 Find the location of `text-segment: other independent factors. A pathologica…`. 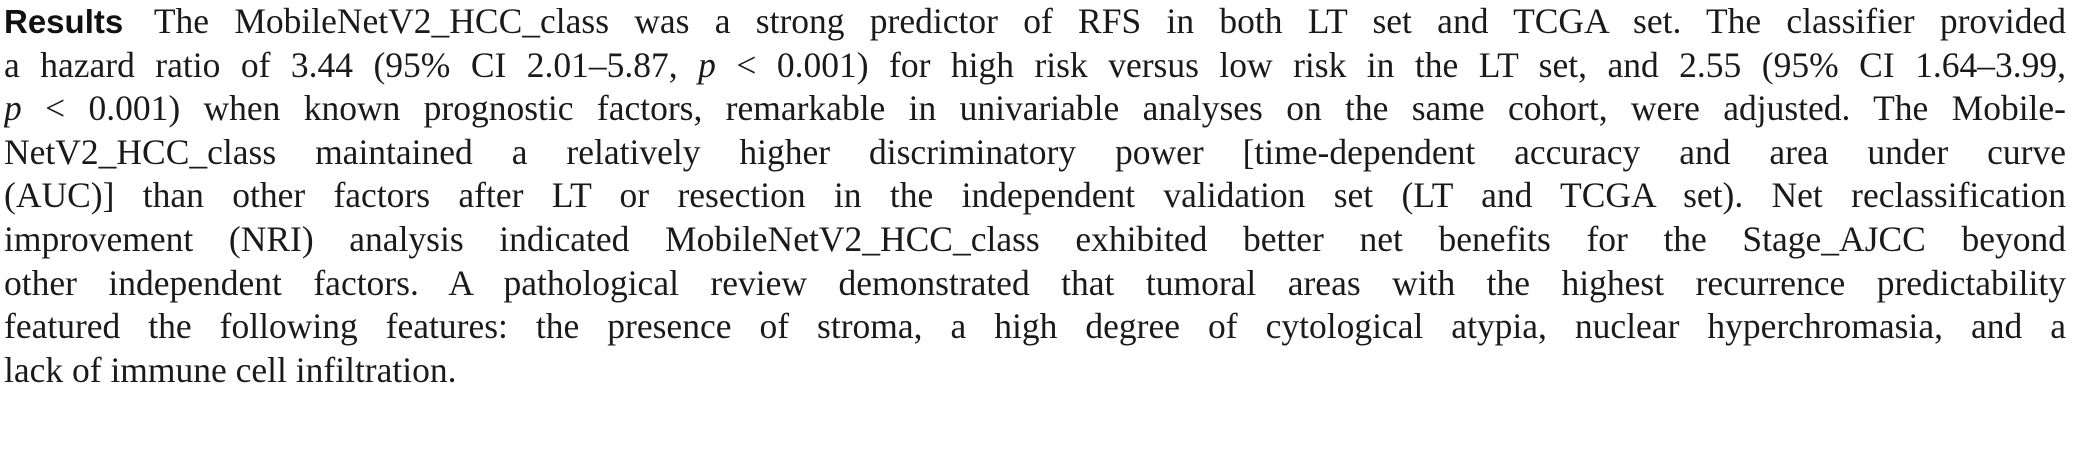

text-segment: other independent factors. A pathologica… is located at coordinates (1035, 282).